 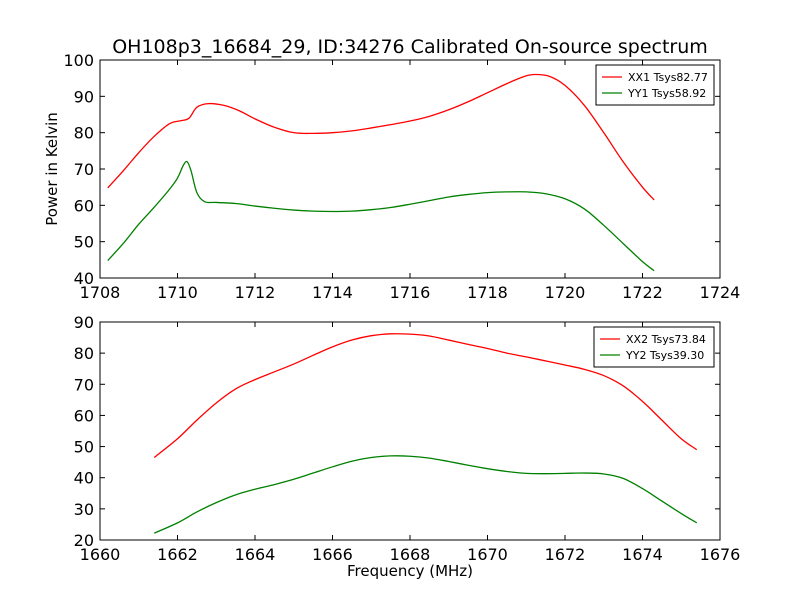 I want to click on legend-label: XX1 Tsys82.77, so click(x=668, y=77).